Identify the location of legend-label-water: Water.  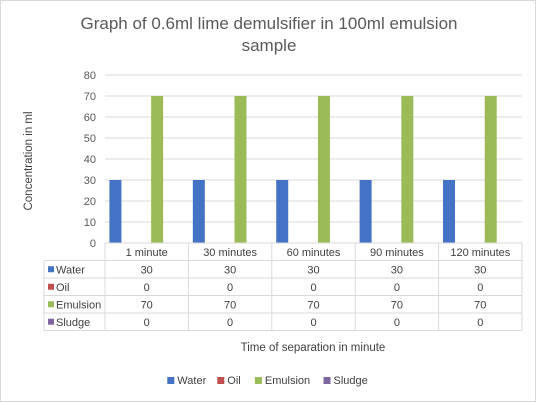
(191, 381).